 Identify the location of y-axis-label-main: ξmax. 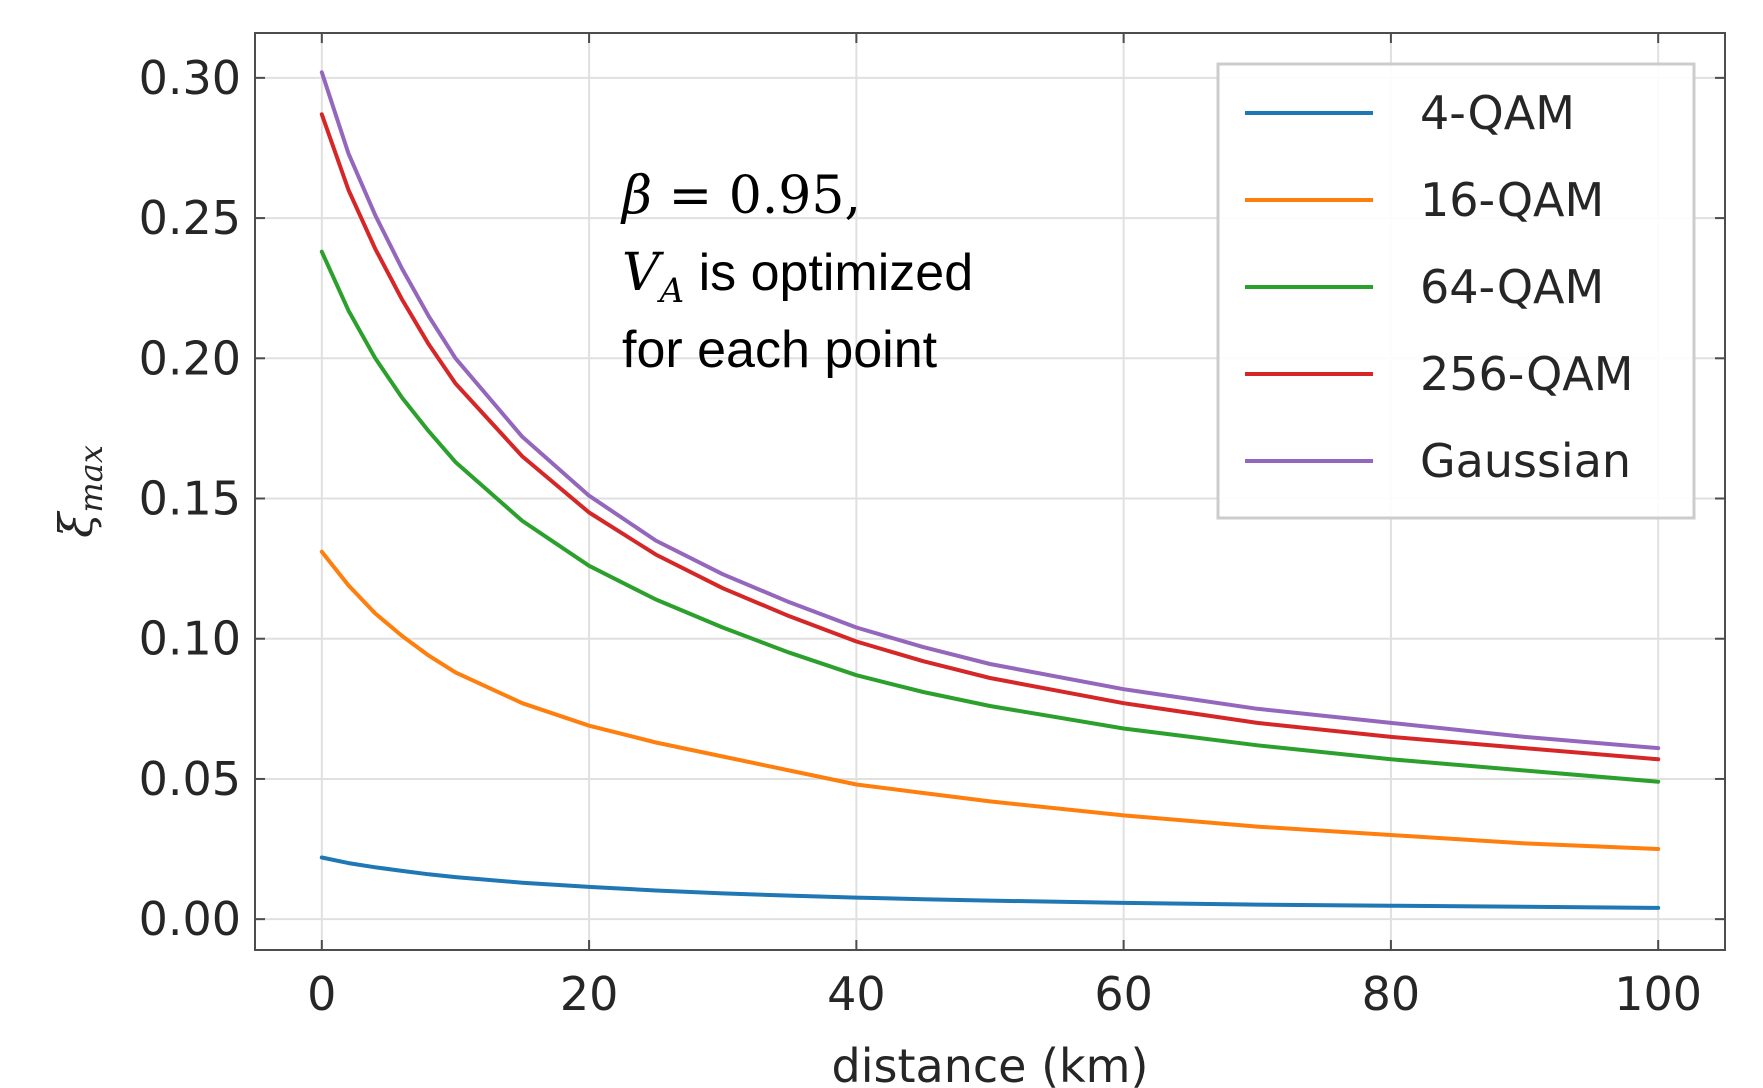
(79, 491).